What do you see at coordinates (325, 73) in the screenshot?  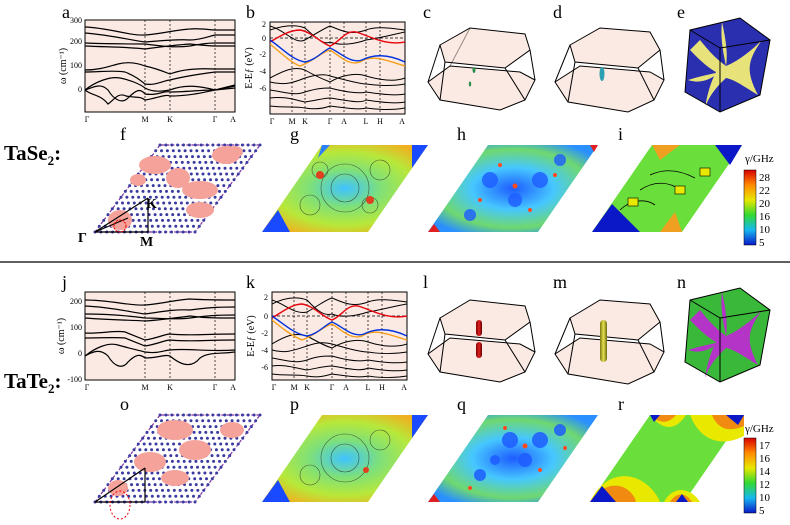 I see `band-structure-tase2: 2 0 -2 -4 -6 E-Eƒ (eV) Γ M K Γ A L H A` at bounding box center [325, 73].